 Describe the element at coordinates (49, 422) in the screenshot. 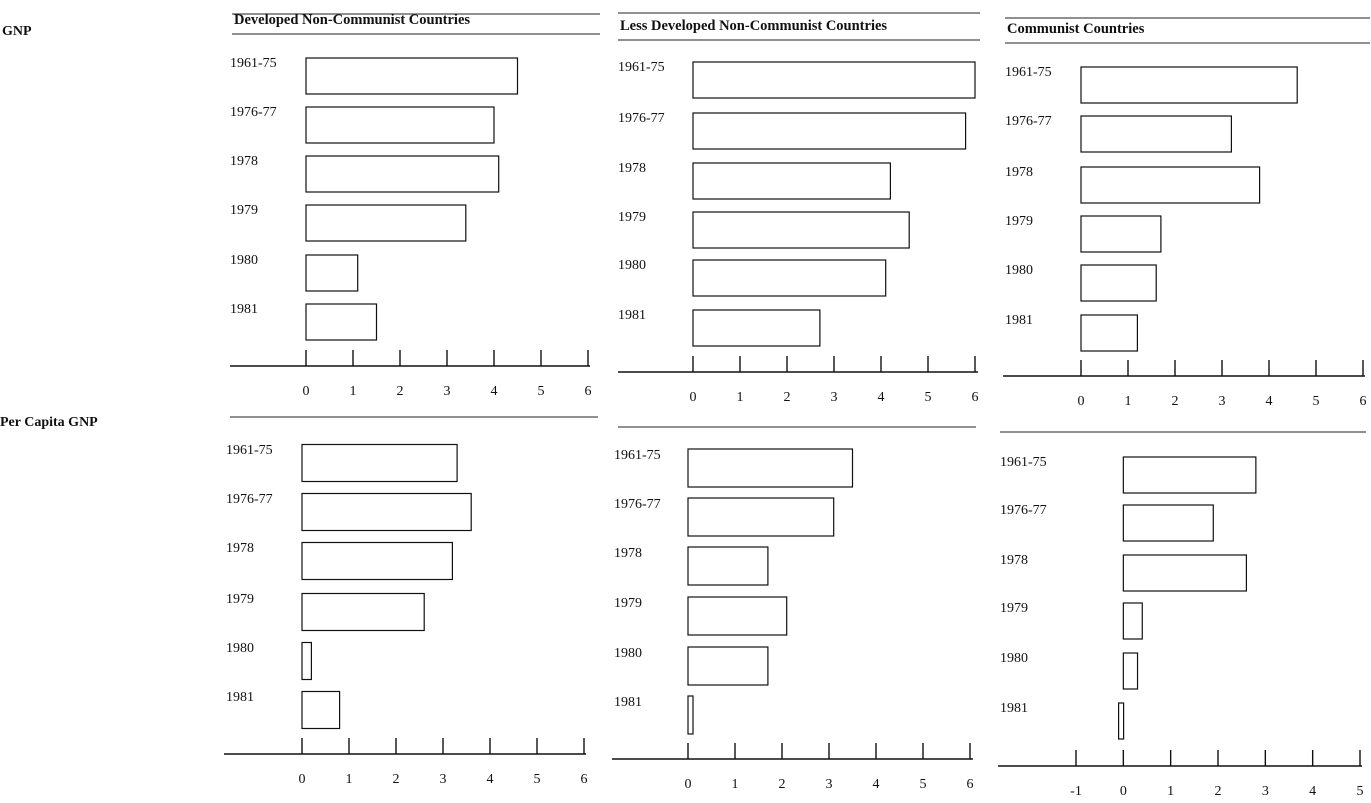

I see `row-label-per-capita-gnp: Per Capita GNP` at that location.